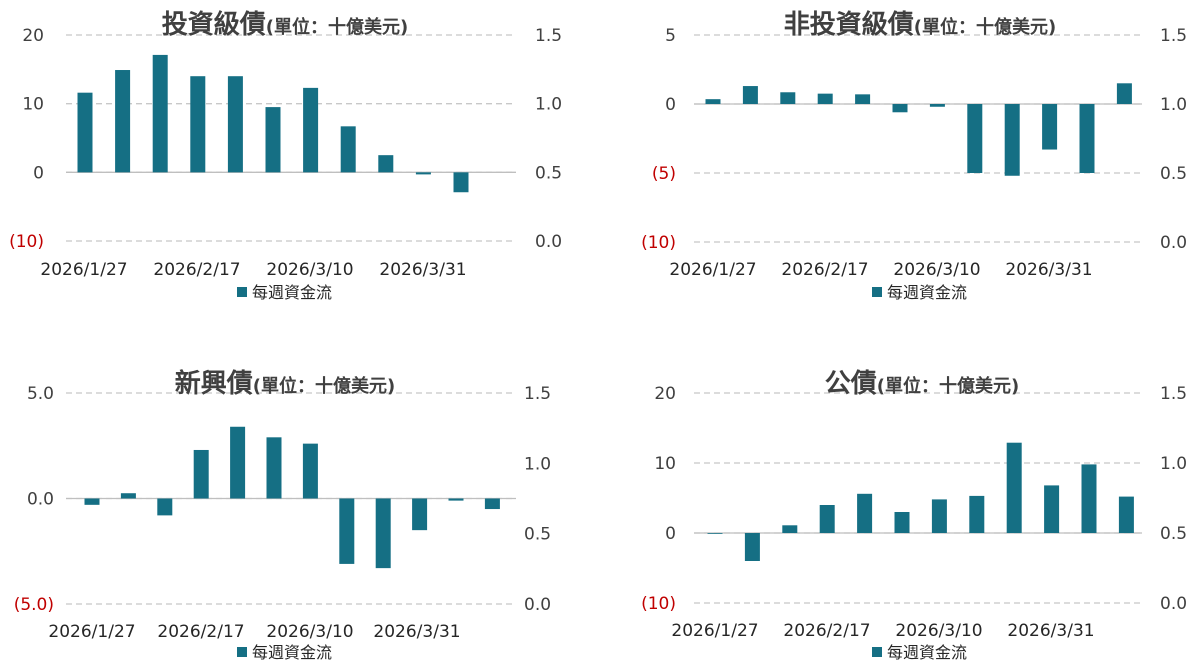 The height and width of the screenshot is (666, 1201). Describe the element at coordinates (849, 24) in the screenshot. I see `chart-title-main: 非投資級債` at that location.